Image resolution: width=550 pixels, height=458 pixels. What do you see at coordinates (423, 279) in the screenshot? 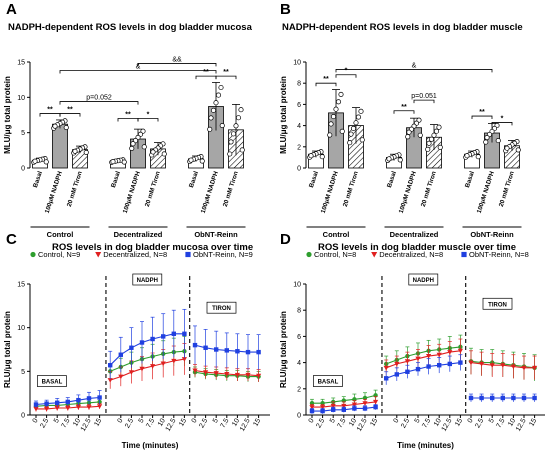
I see `panel-d-phase-box` at bounding box center [423, 279].